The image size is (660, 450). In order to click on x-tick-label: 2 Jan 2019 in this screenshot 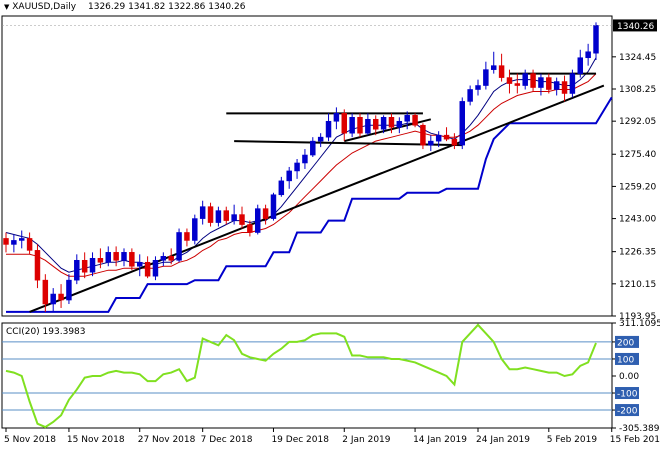, I will do `click(366, 440)`.